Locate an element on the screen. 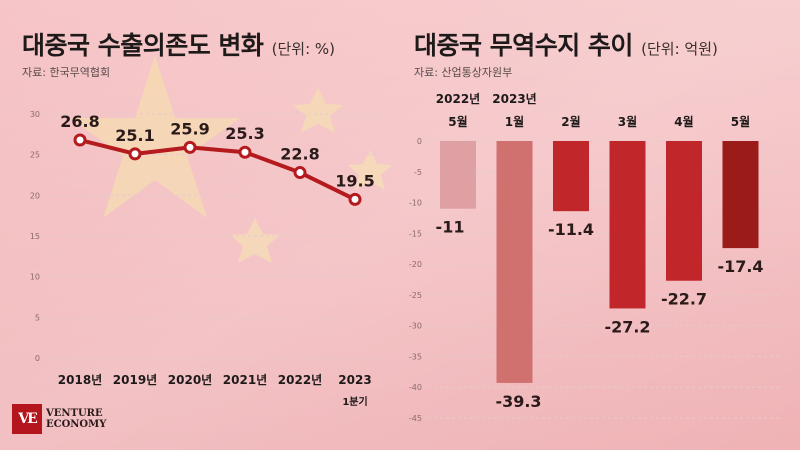 The height and width of the screenshot is (450, 800). y-tick-label: -30 is located at coordinates (415, 326).